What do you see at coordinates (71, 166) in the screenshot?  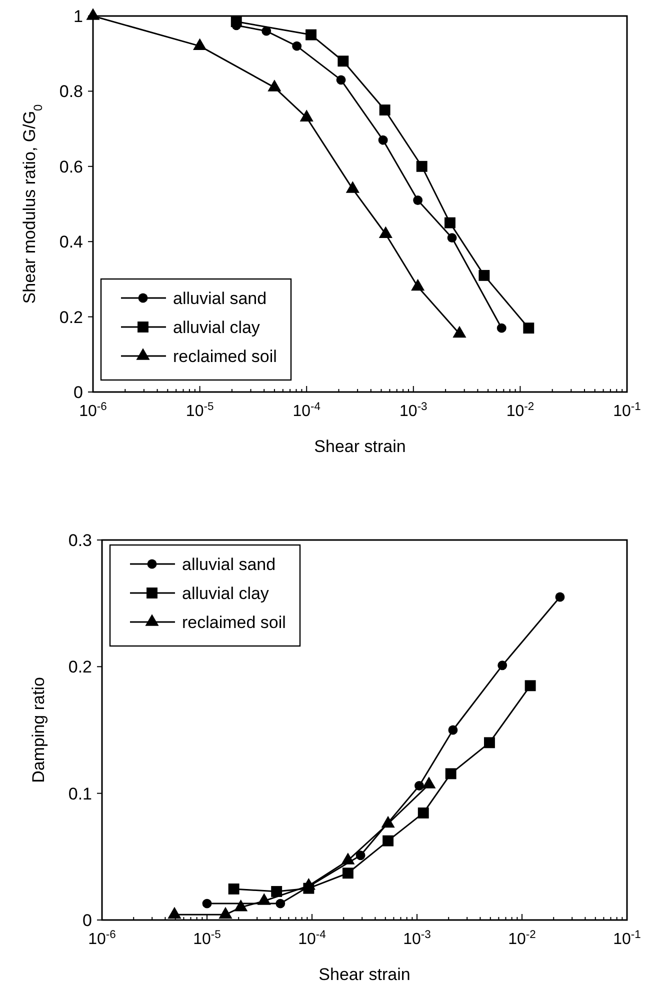 I see `y-tick-label: 0.6` at bounding box center [71, 166].